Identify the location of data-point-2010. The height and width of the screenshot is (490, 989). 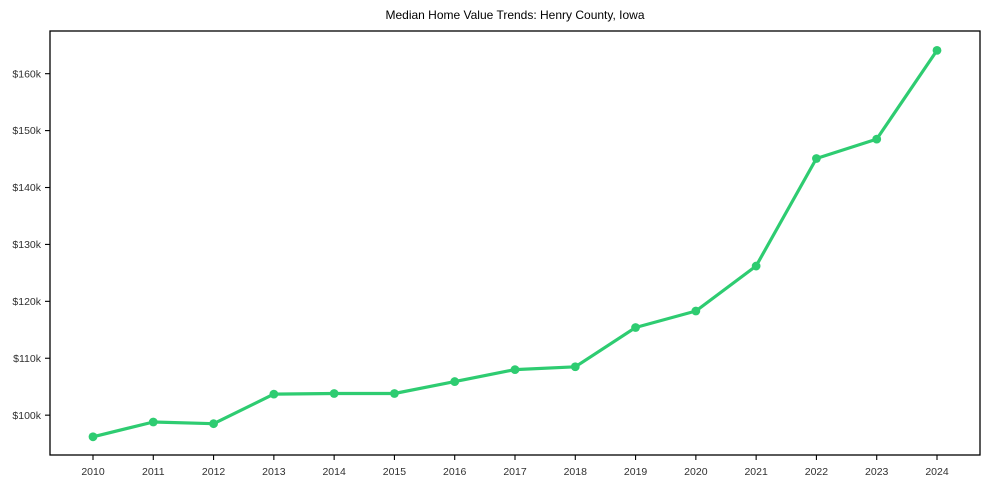
(93, 437).